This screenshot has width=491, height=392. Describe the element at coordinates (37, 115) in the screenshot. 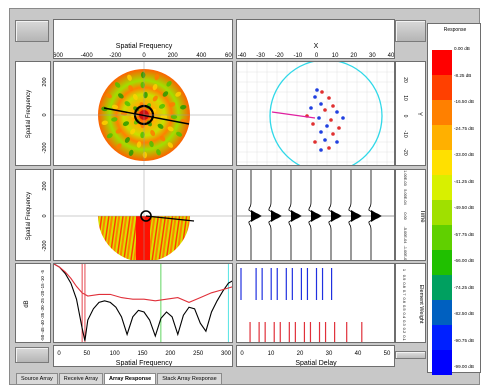

I see `left-top-axis-svg: Spatial Frequency 200 0 -200` at that location.